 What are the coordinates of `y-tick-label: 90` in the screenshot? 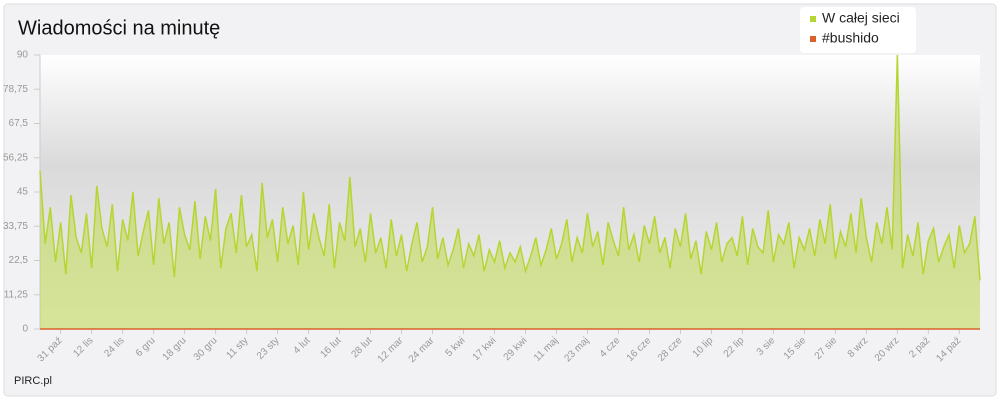 It's located at (23, 55).